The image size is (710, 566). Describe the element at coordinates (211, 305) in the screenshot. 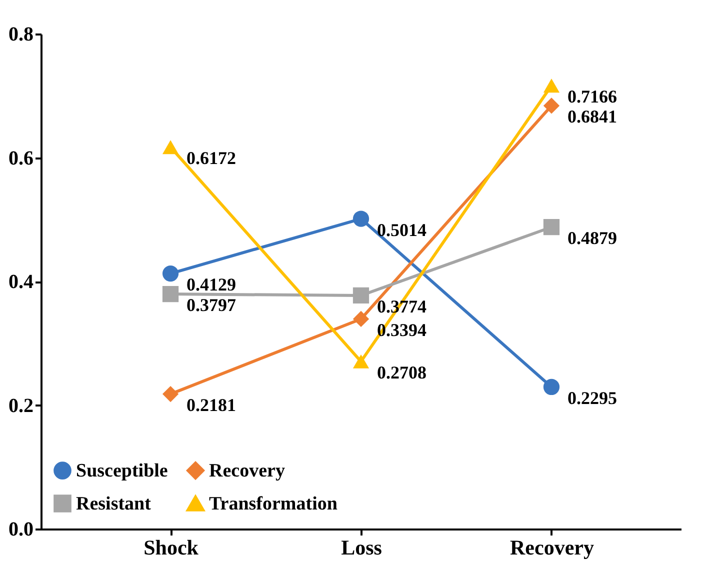

I see `data-label: 0.3797` at that location.